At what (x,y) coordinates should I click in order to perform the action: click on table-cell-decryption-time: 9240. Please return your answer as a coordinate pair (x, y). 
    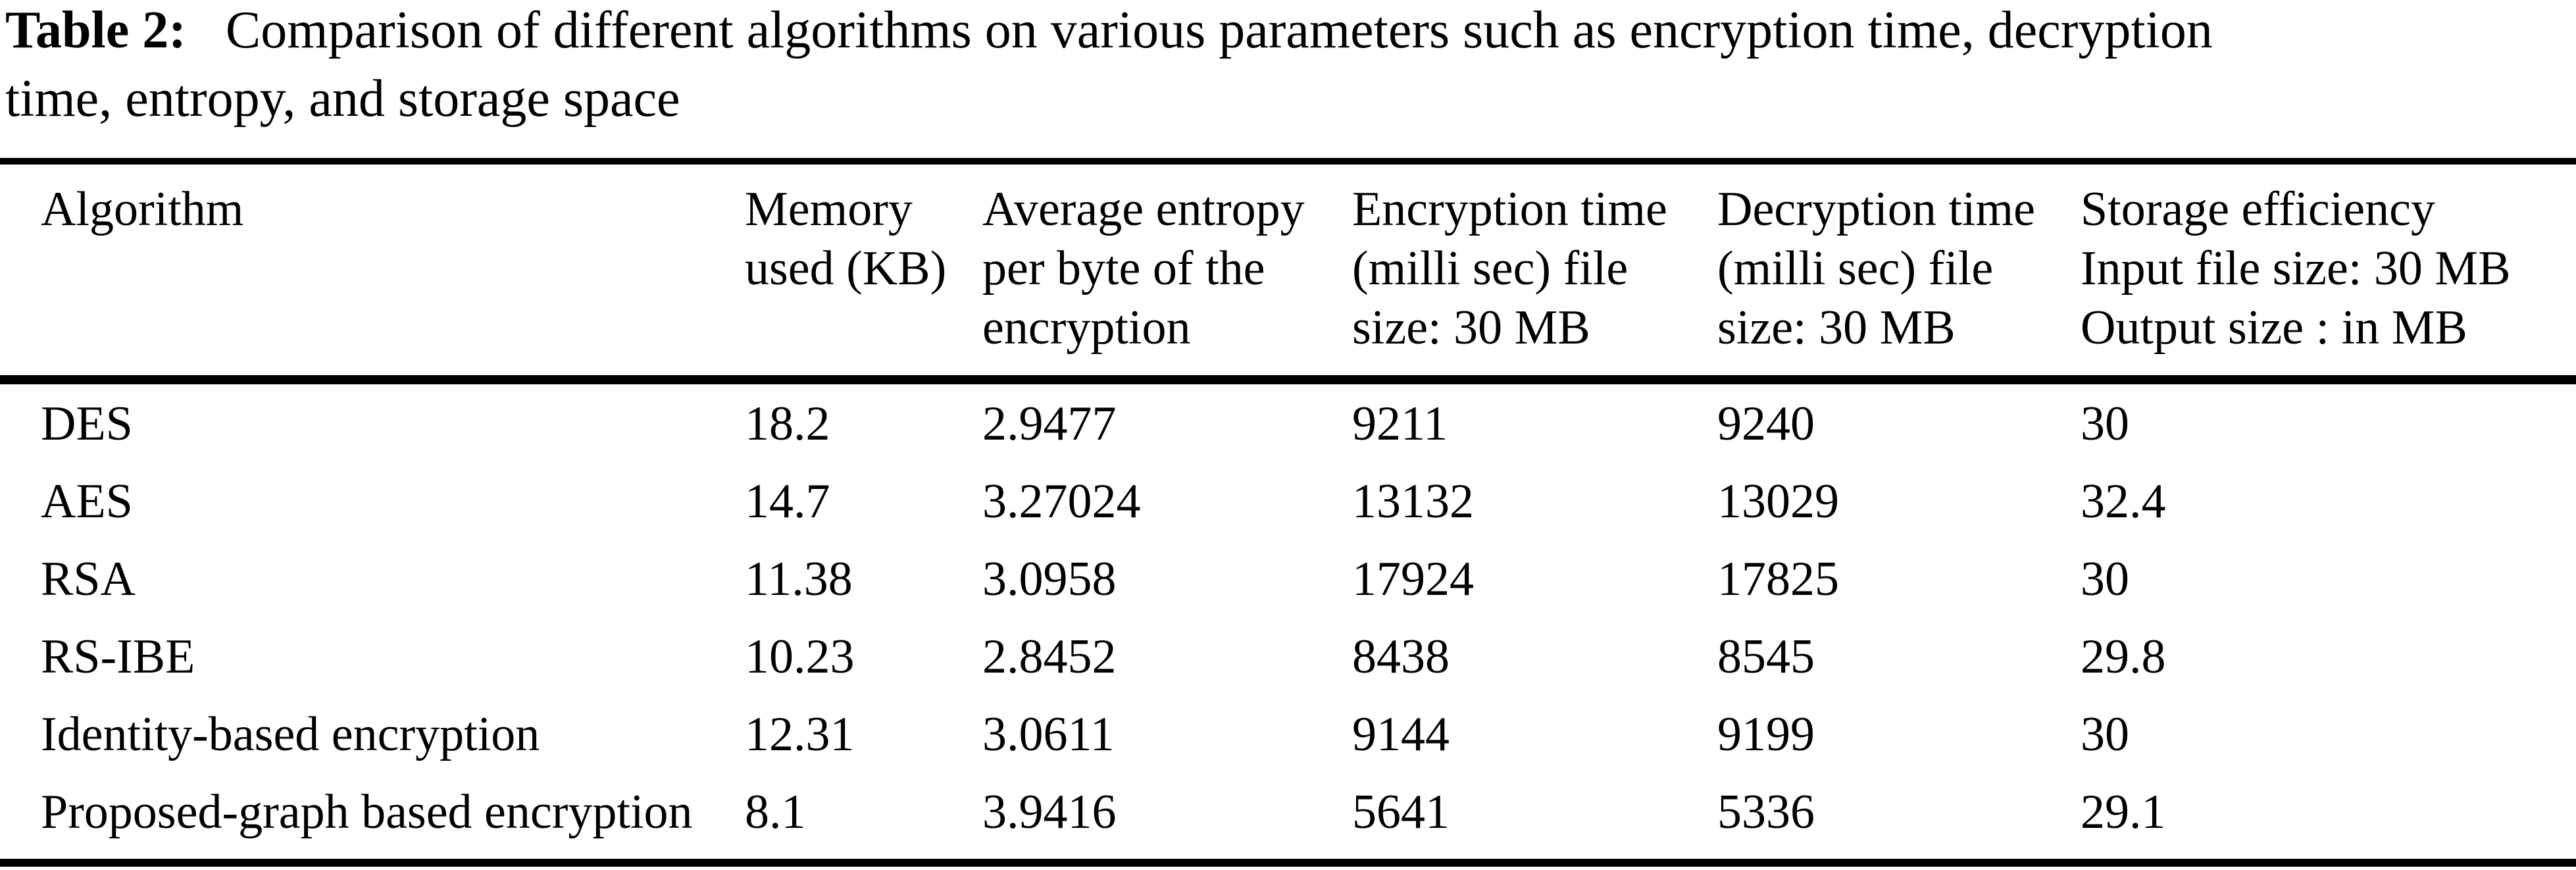
    Looking at the image, I should click on (1766, 424).